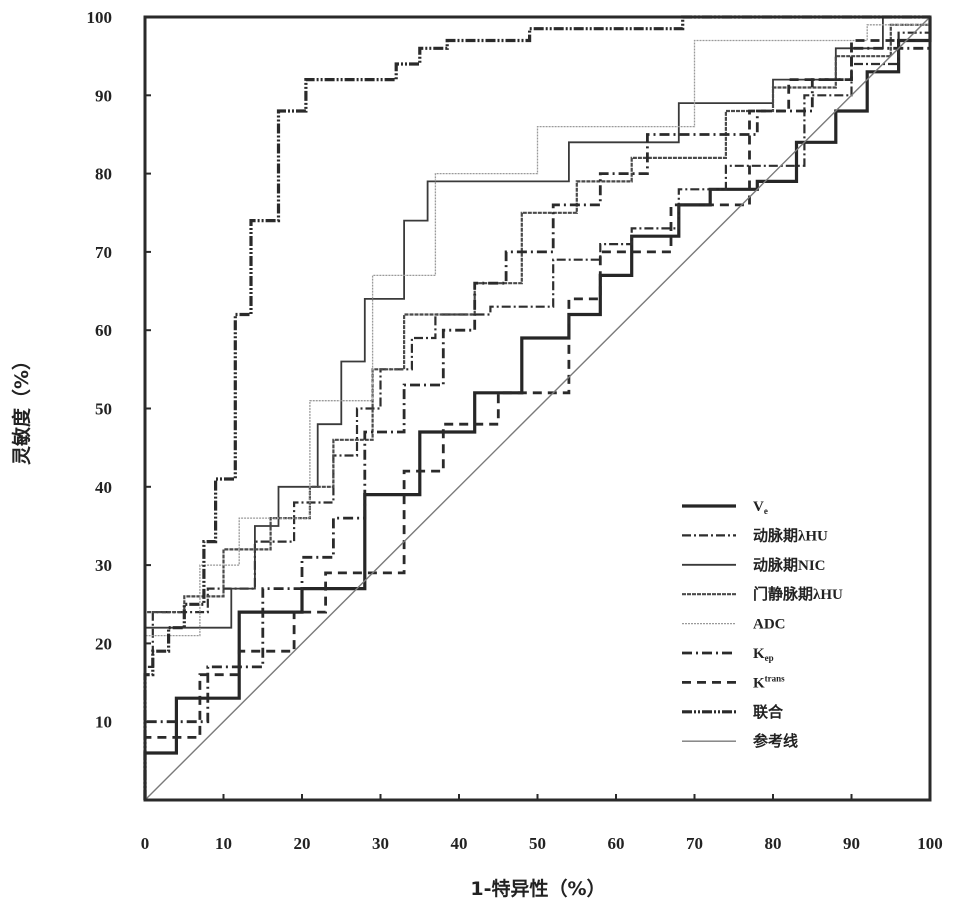  I want to click on y-tick-label: 80, so click(103, 174).